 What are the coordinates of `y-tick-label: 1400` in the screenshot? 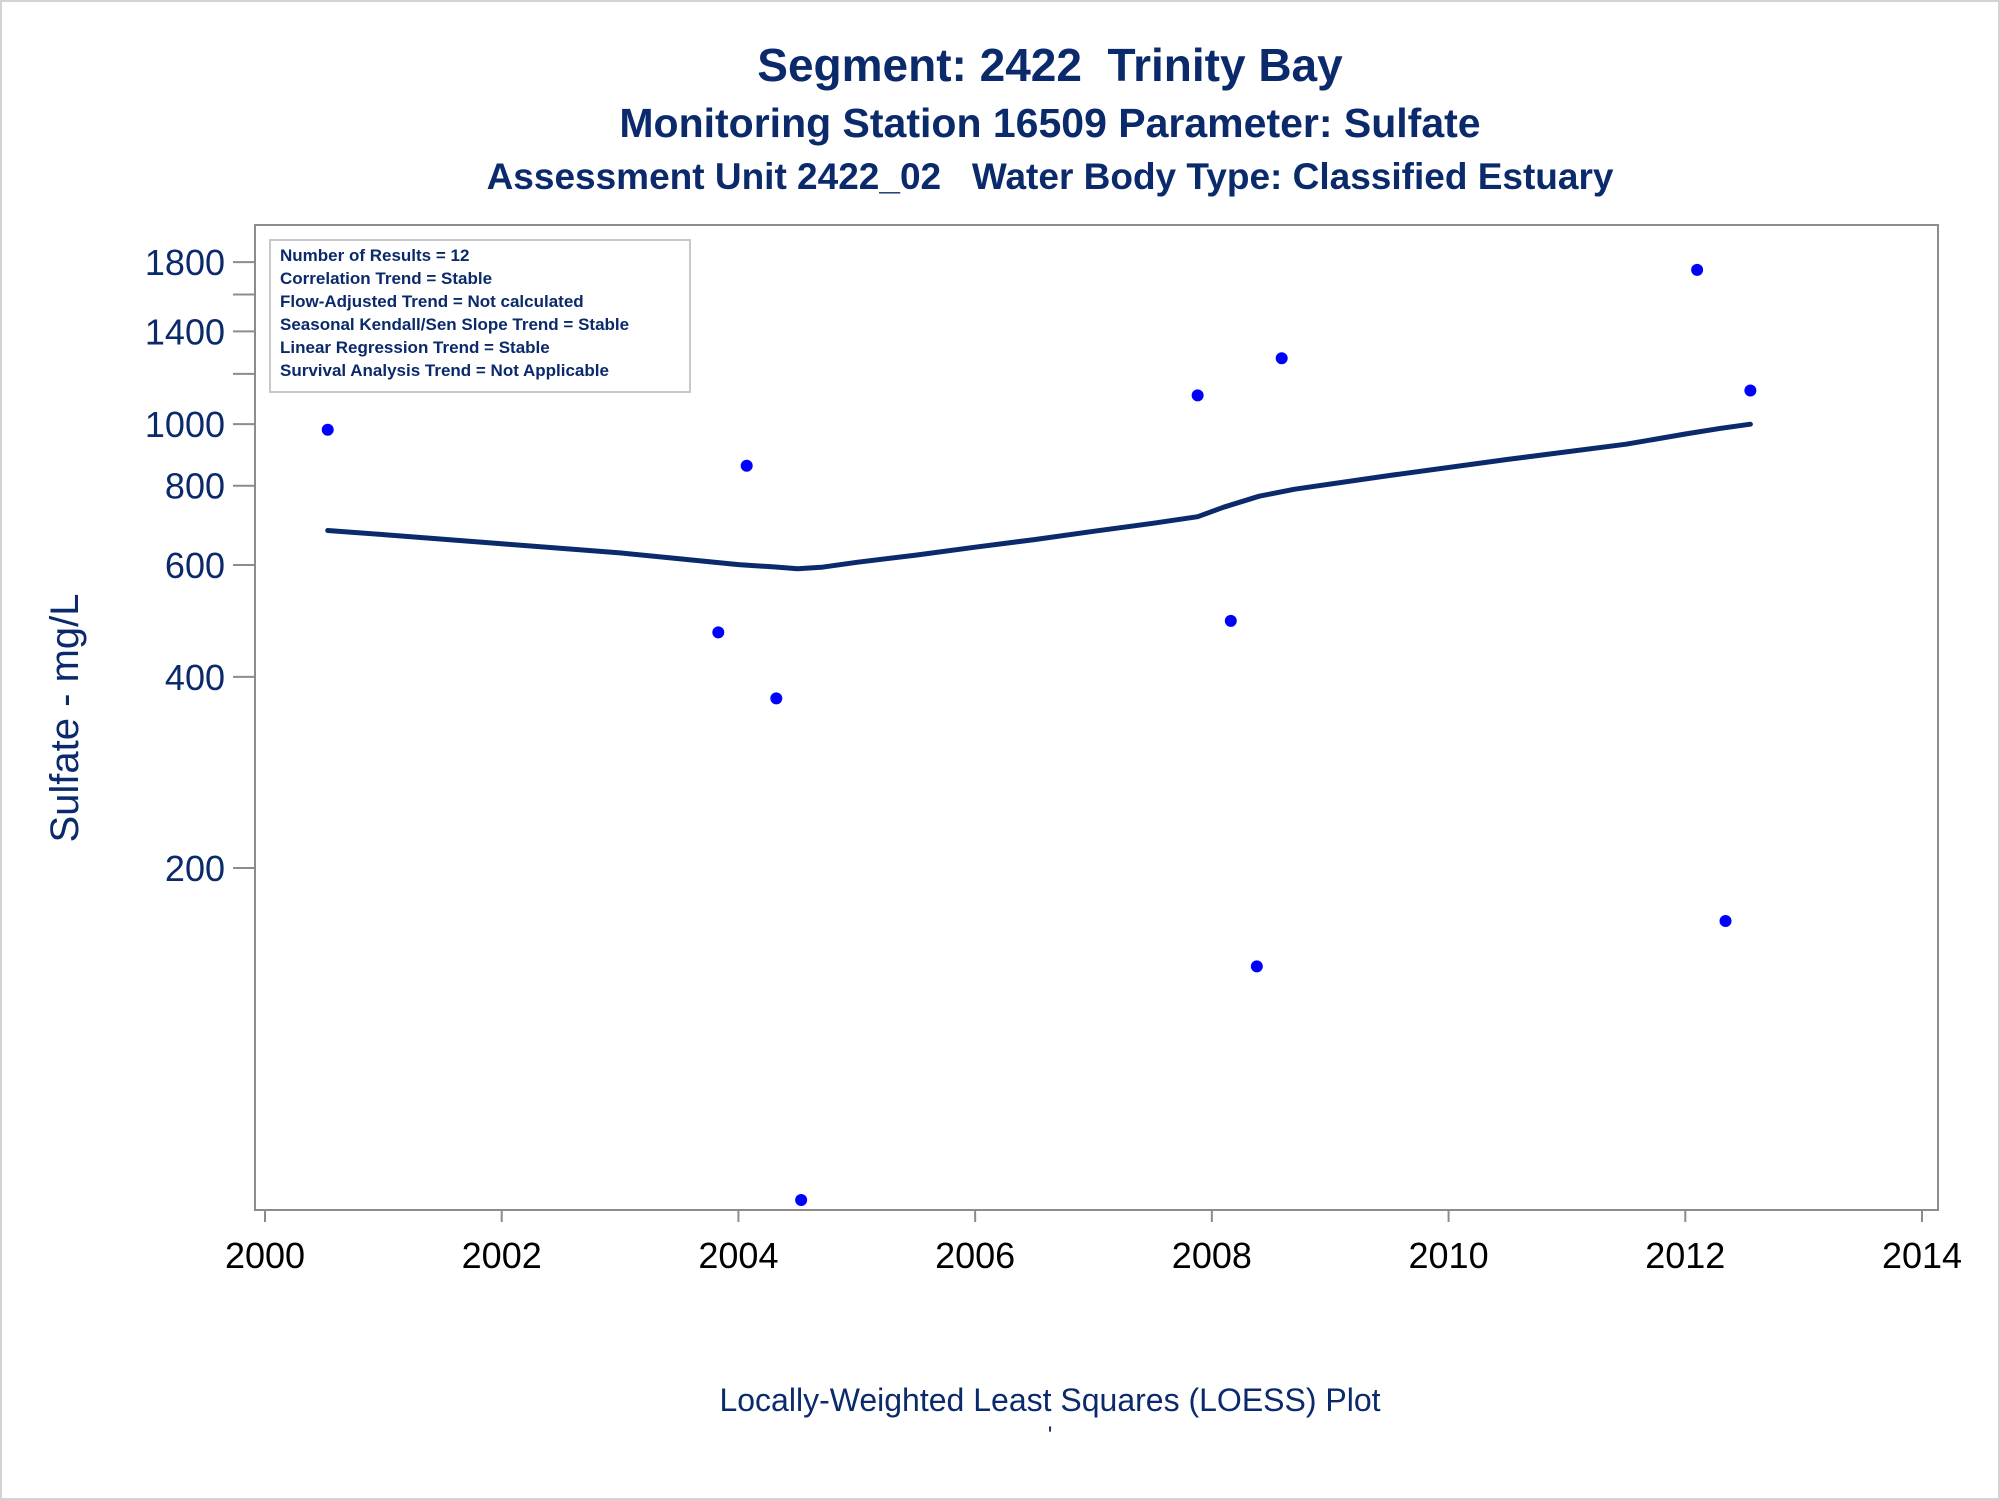 It's located at (185, 331).